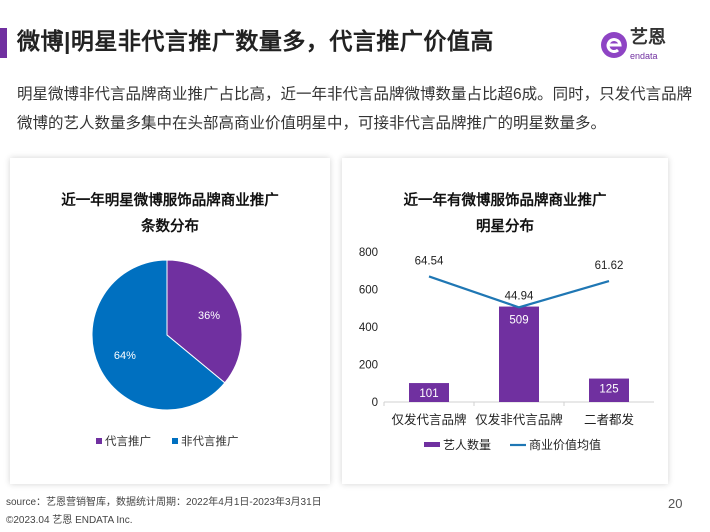 The width and height of the screenshot is (710, 532). I want to click on legend-label: 艺人数量, so click(467, 444).